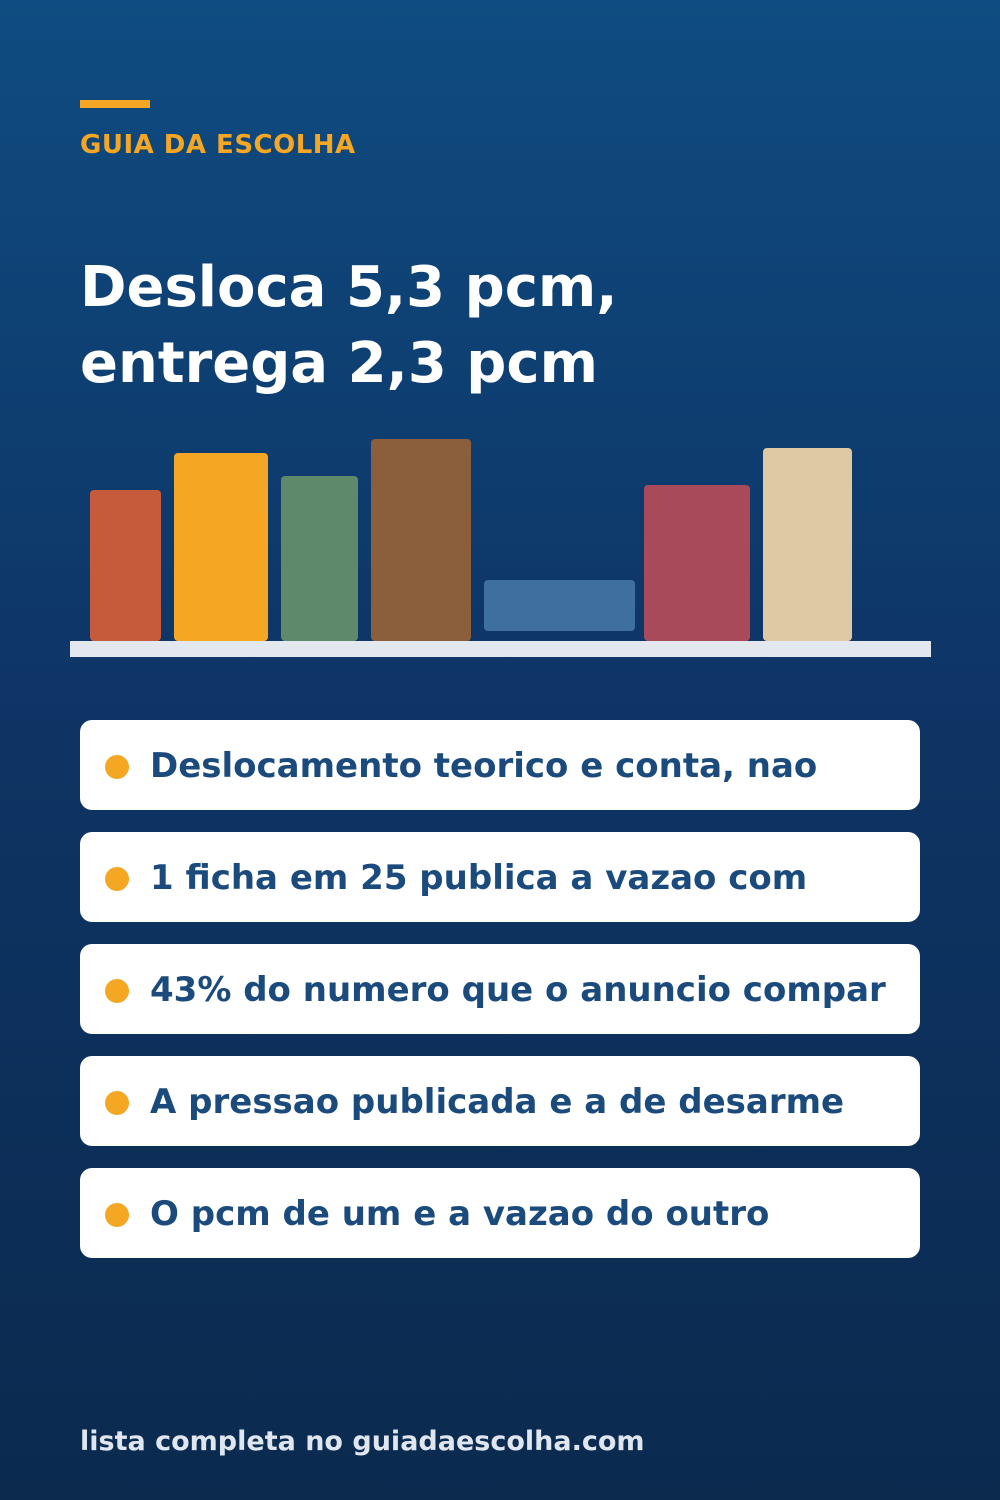 The width and height of the screenshot is (1000, 1500). What do you see at coordinates (518, 990) in the screenshot?
I see `point-text: 43% do numero que o anuncio compar` at bounding box center [518, 990].